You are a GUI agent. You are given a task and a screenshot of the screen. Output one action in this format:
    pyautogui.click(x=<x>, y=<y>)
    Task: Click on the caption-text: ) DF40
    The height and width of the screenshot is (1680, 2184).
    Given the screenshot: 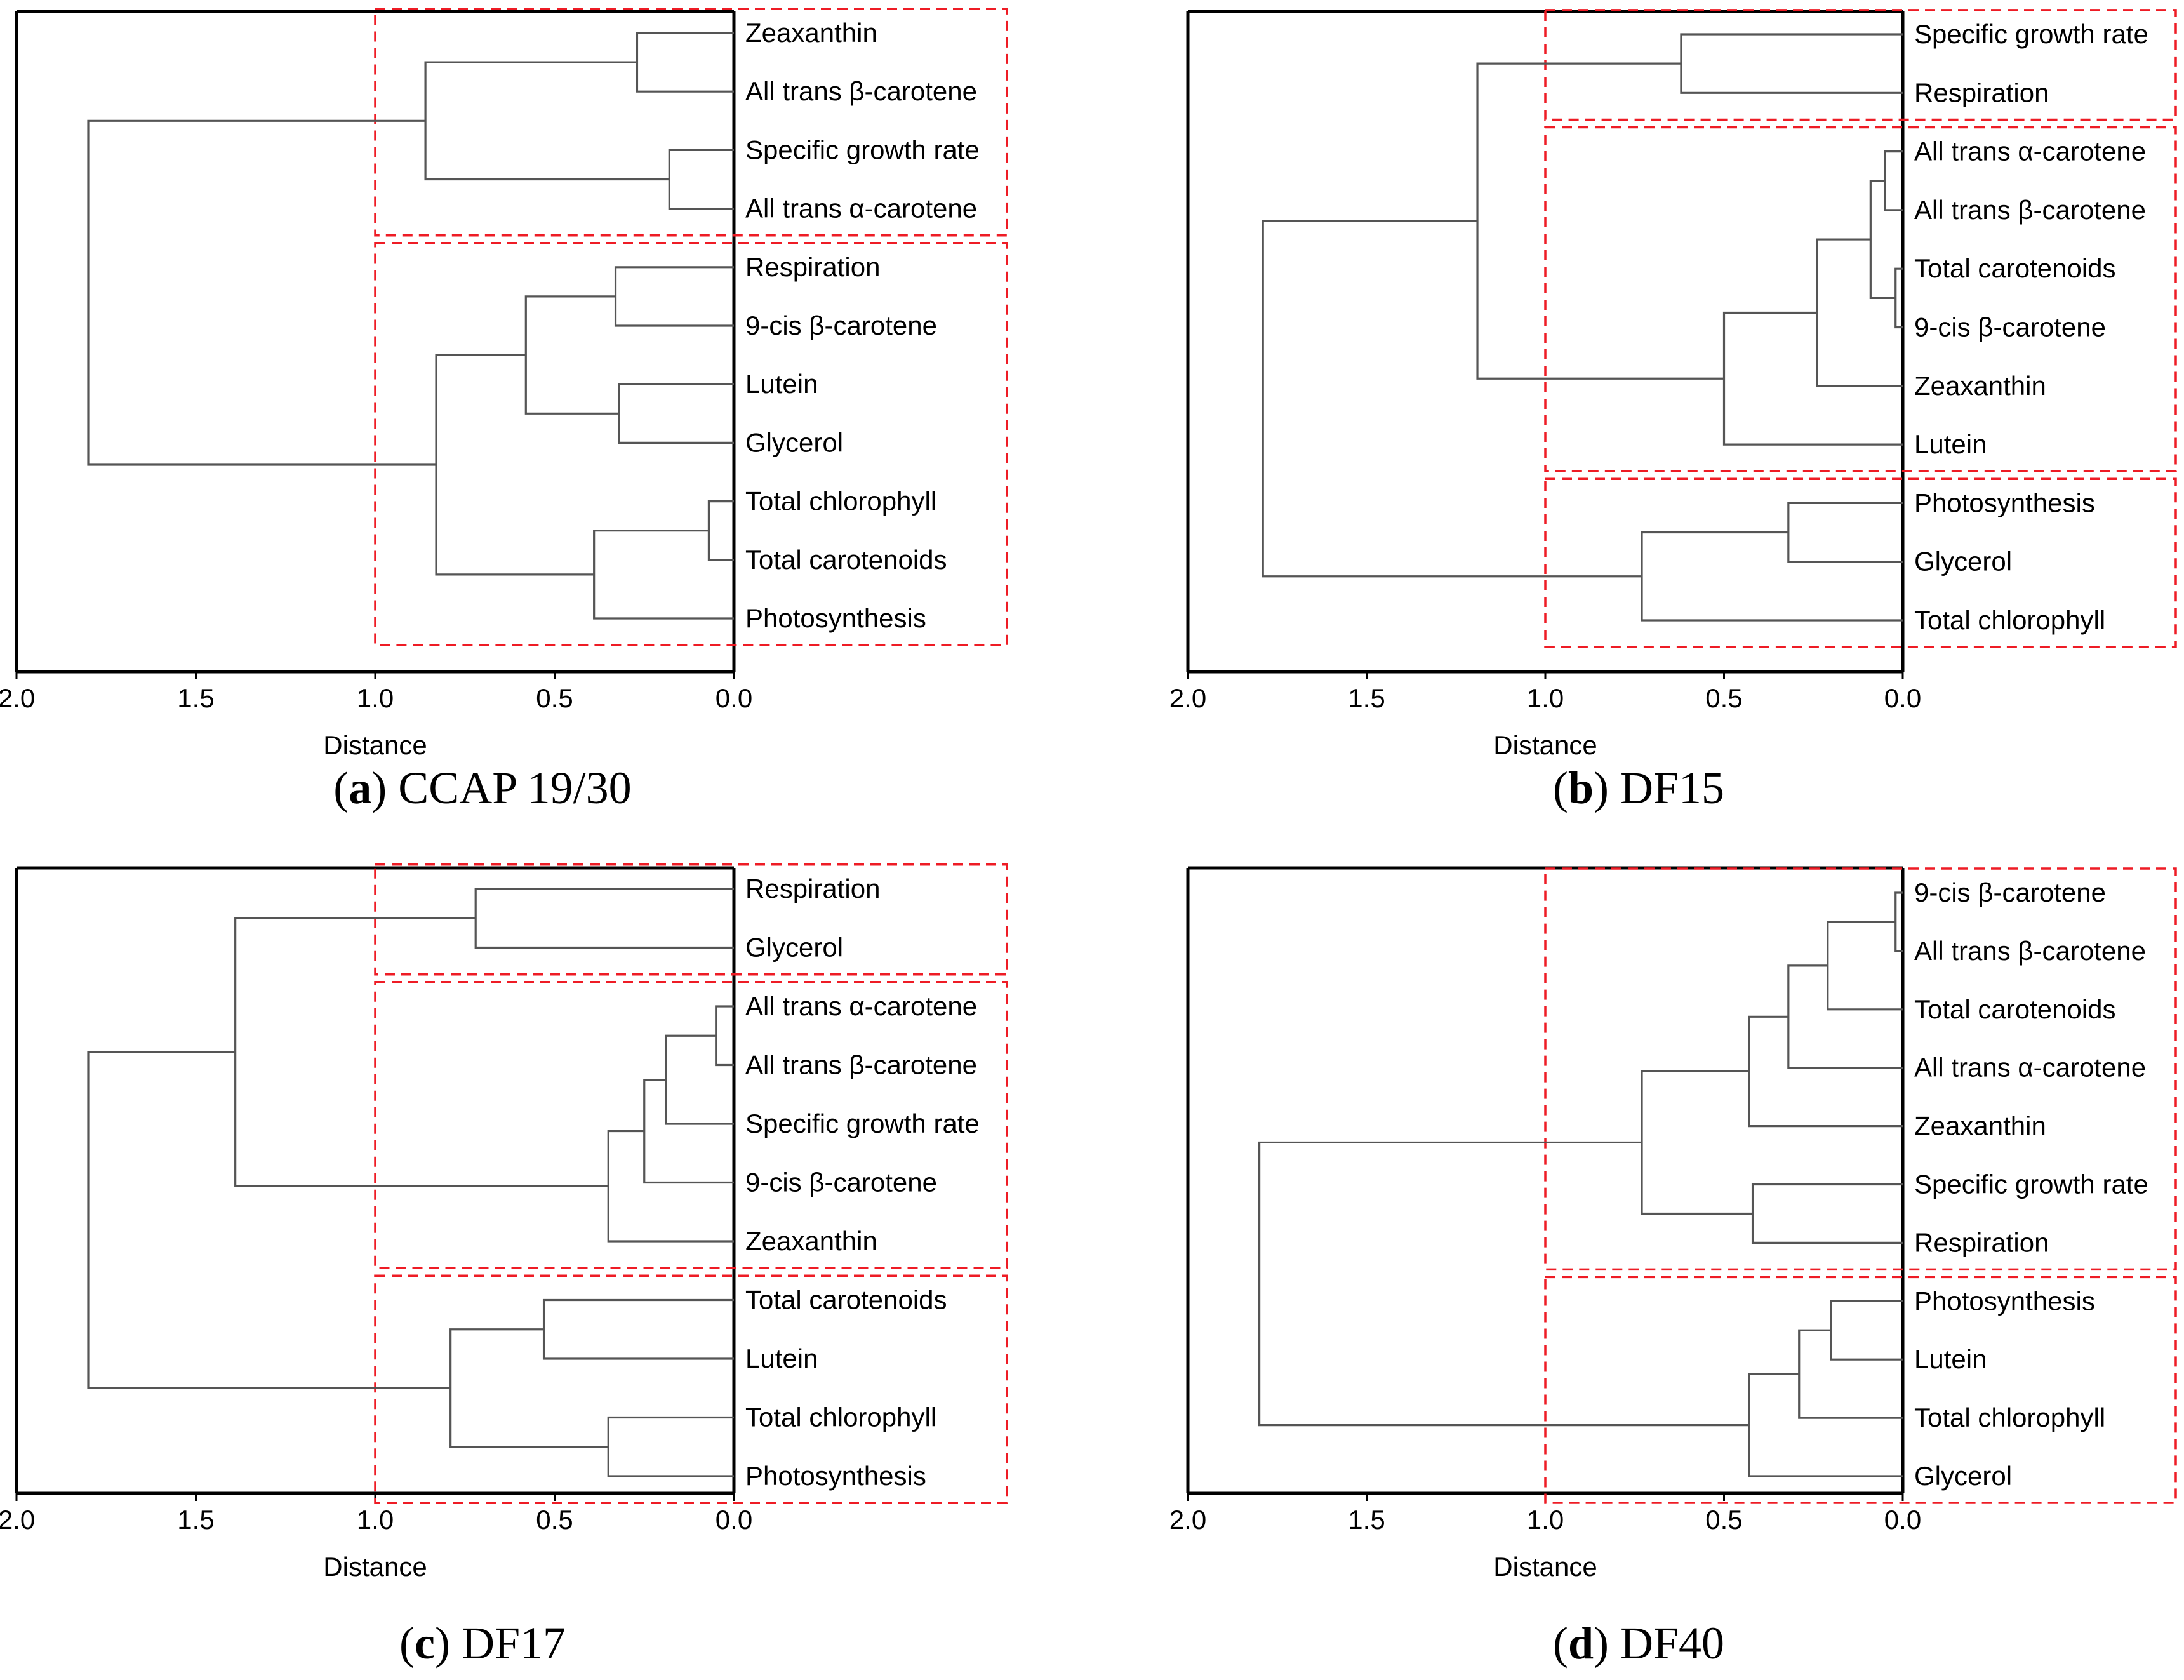 What is the action you would take?
    pyautogui.click(x=1659, y=1643)
    